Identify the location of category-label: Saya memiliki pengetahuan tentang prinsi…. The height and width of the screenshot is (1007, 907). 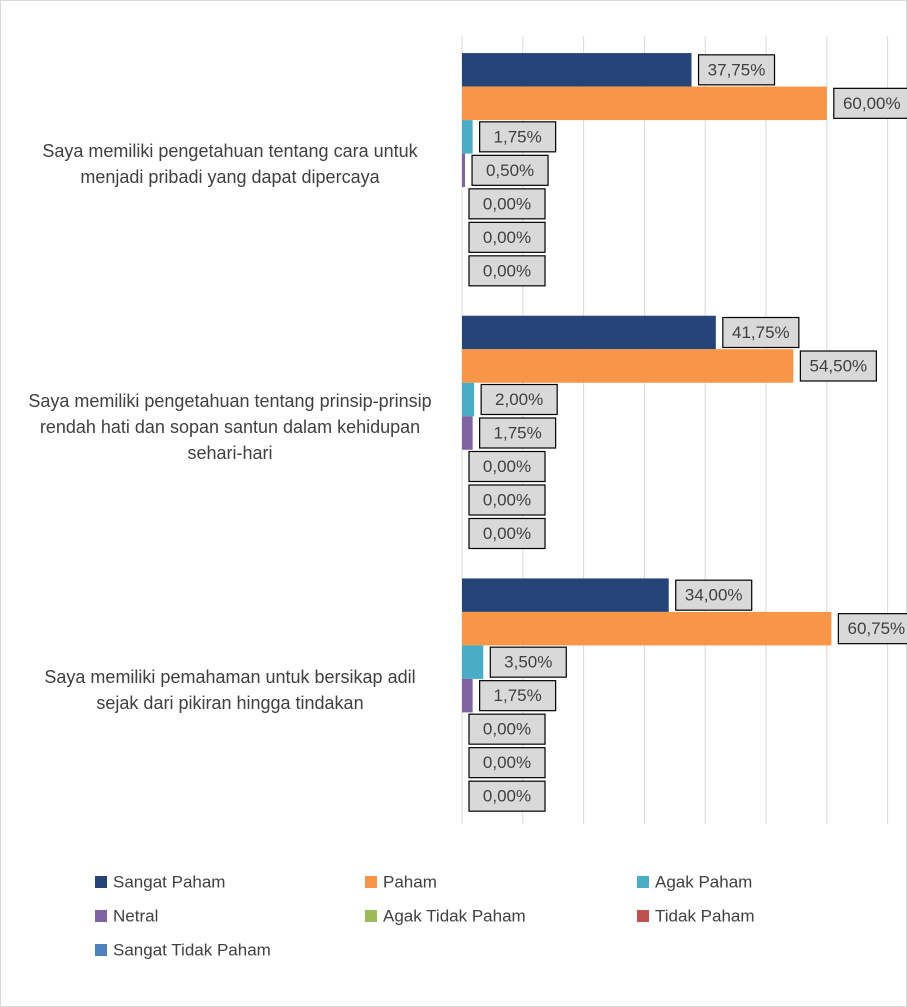
(230, 427).